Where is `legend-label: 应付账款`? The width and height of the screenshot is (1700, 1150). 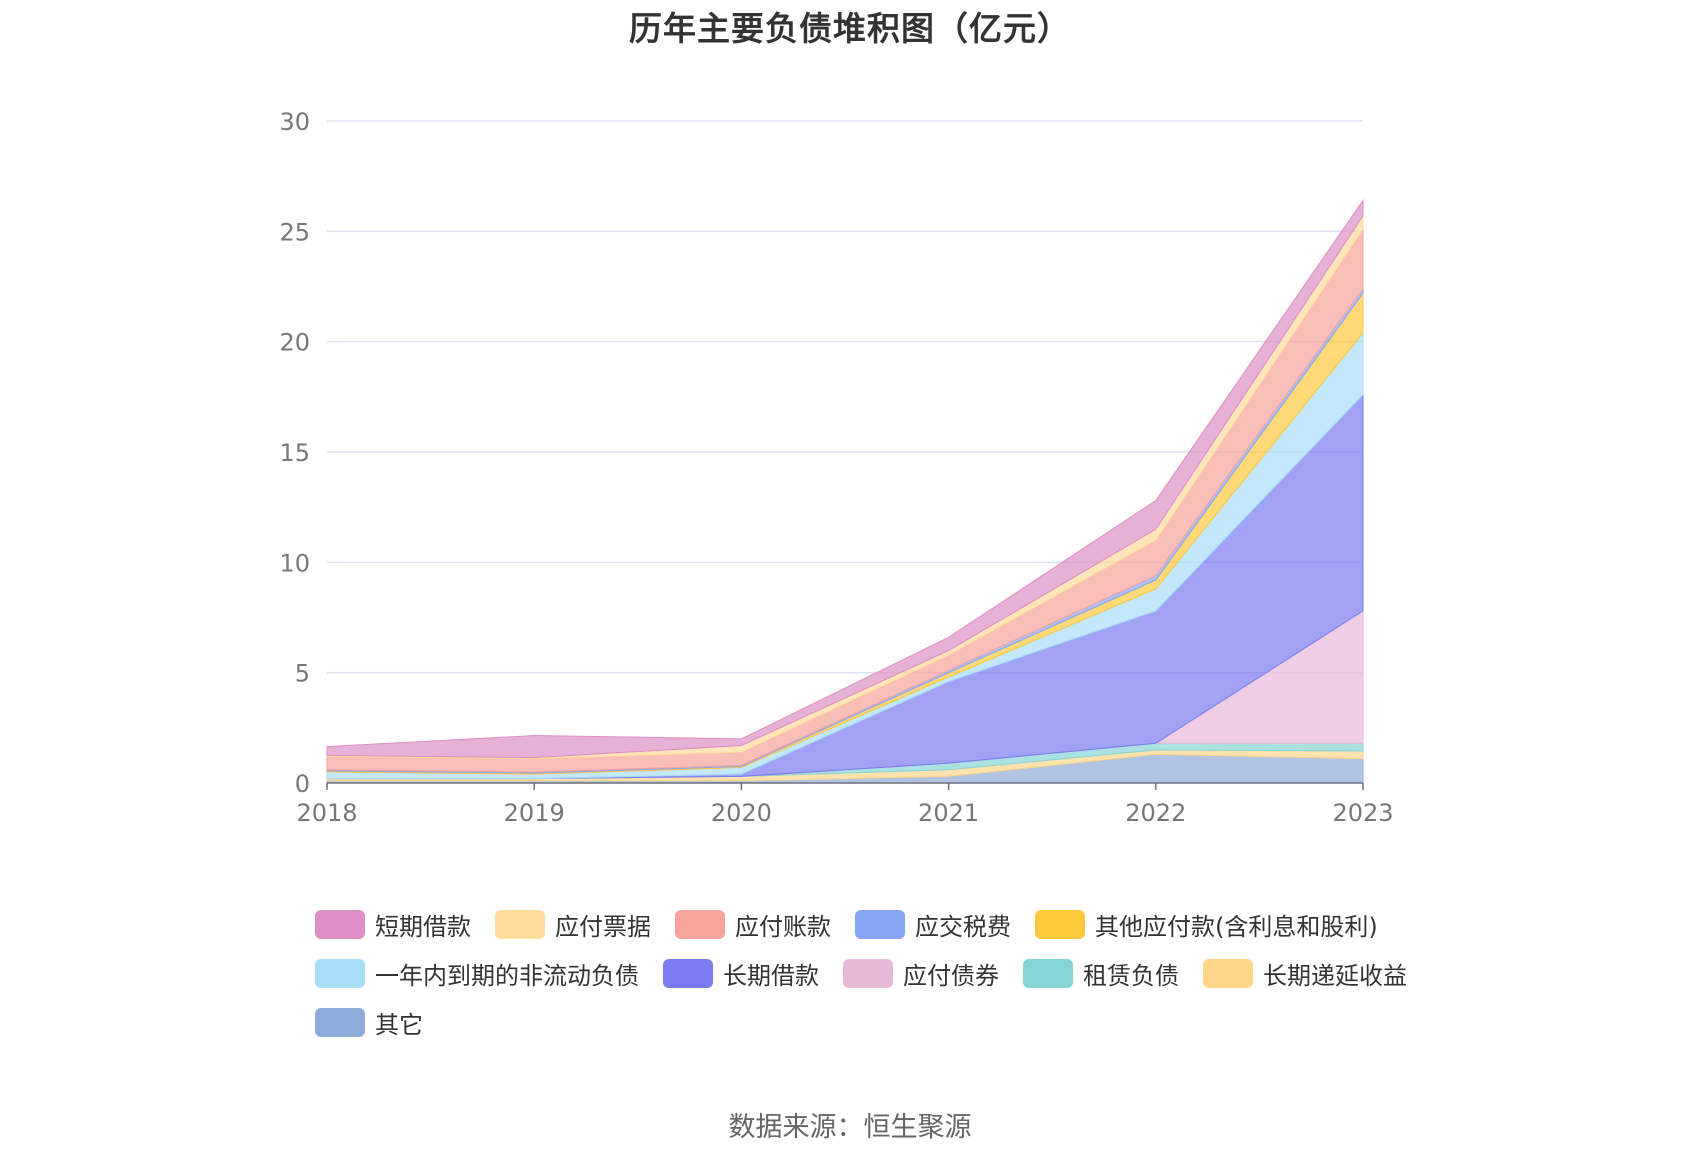 legend-label: 应付账款 is located at coordinates (783, 927).